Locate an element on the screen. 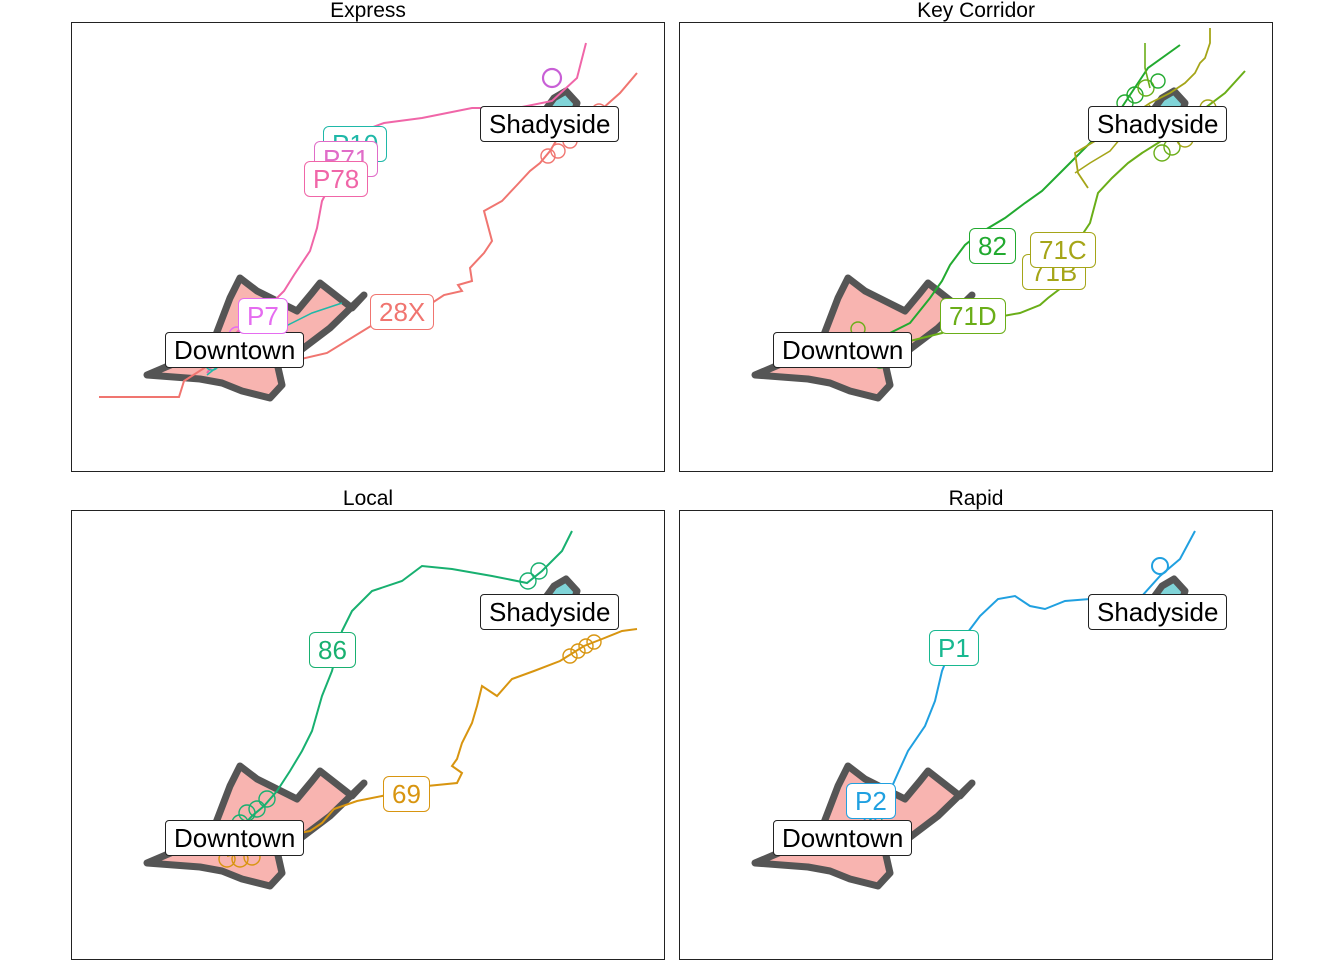 Image resolution: width=1344 pixels, height=960 pixels. route-82-branch-line is located at coordinates (1147, 66).